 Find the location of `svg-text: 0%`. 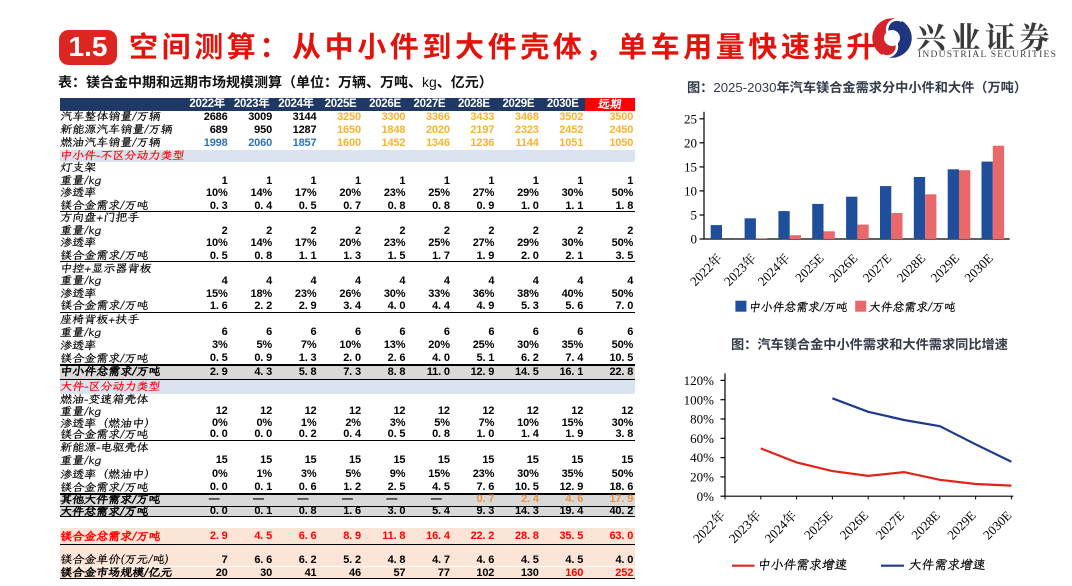

svg-text: 0% is located at coordinates (706, 496).